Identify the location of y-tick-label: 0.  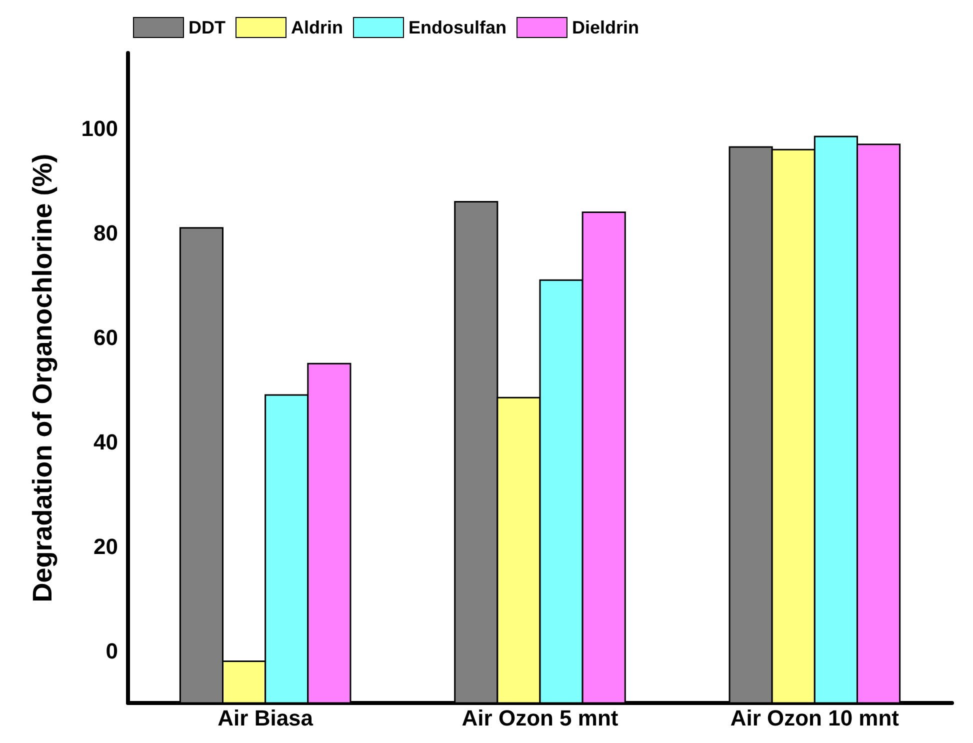
(112, 651).